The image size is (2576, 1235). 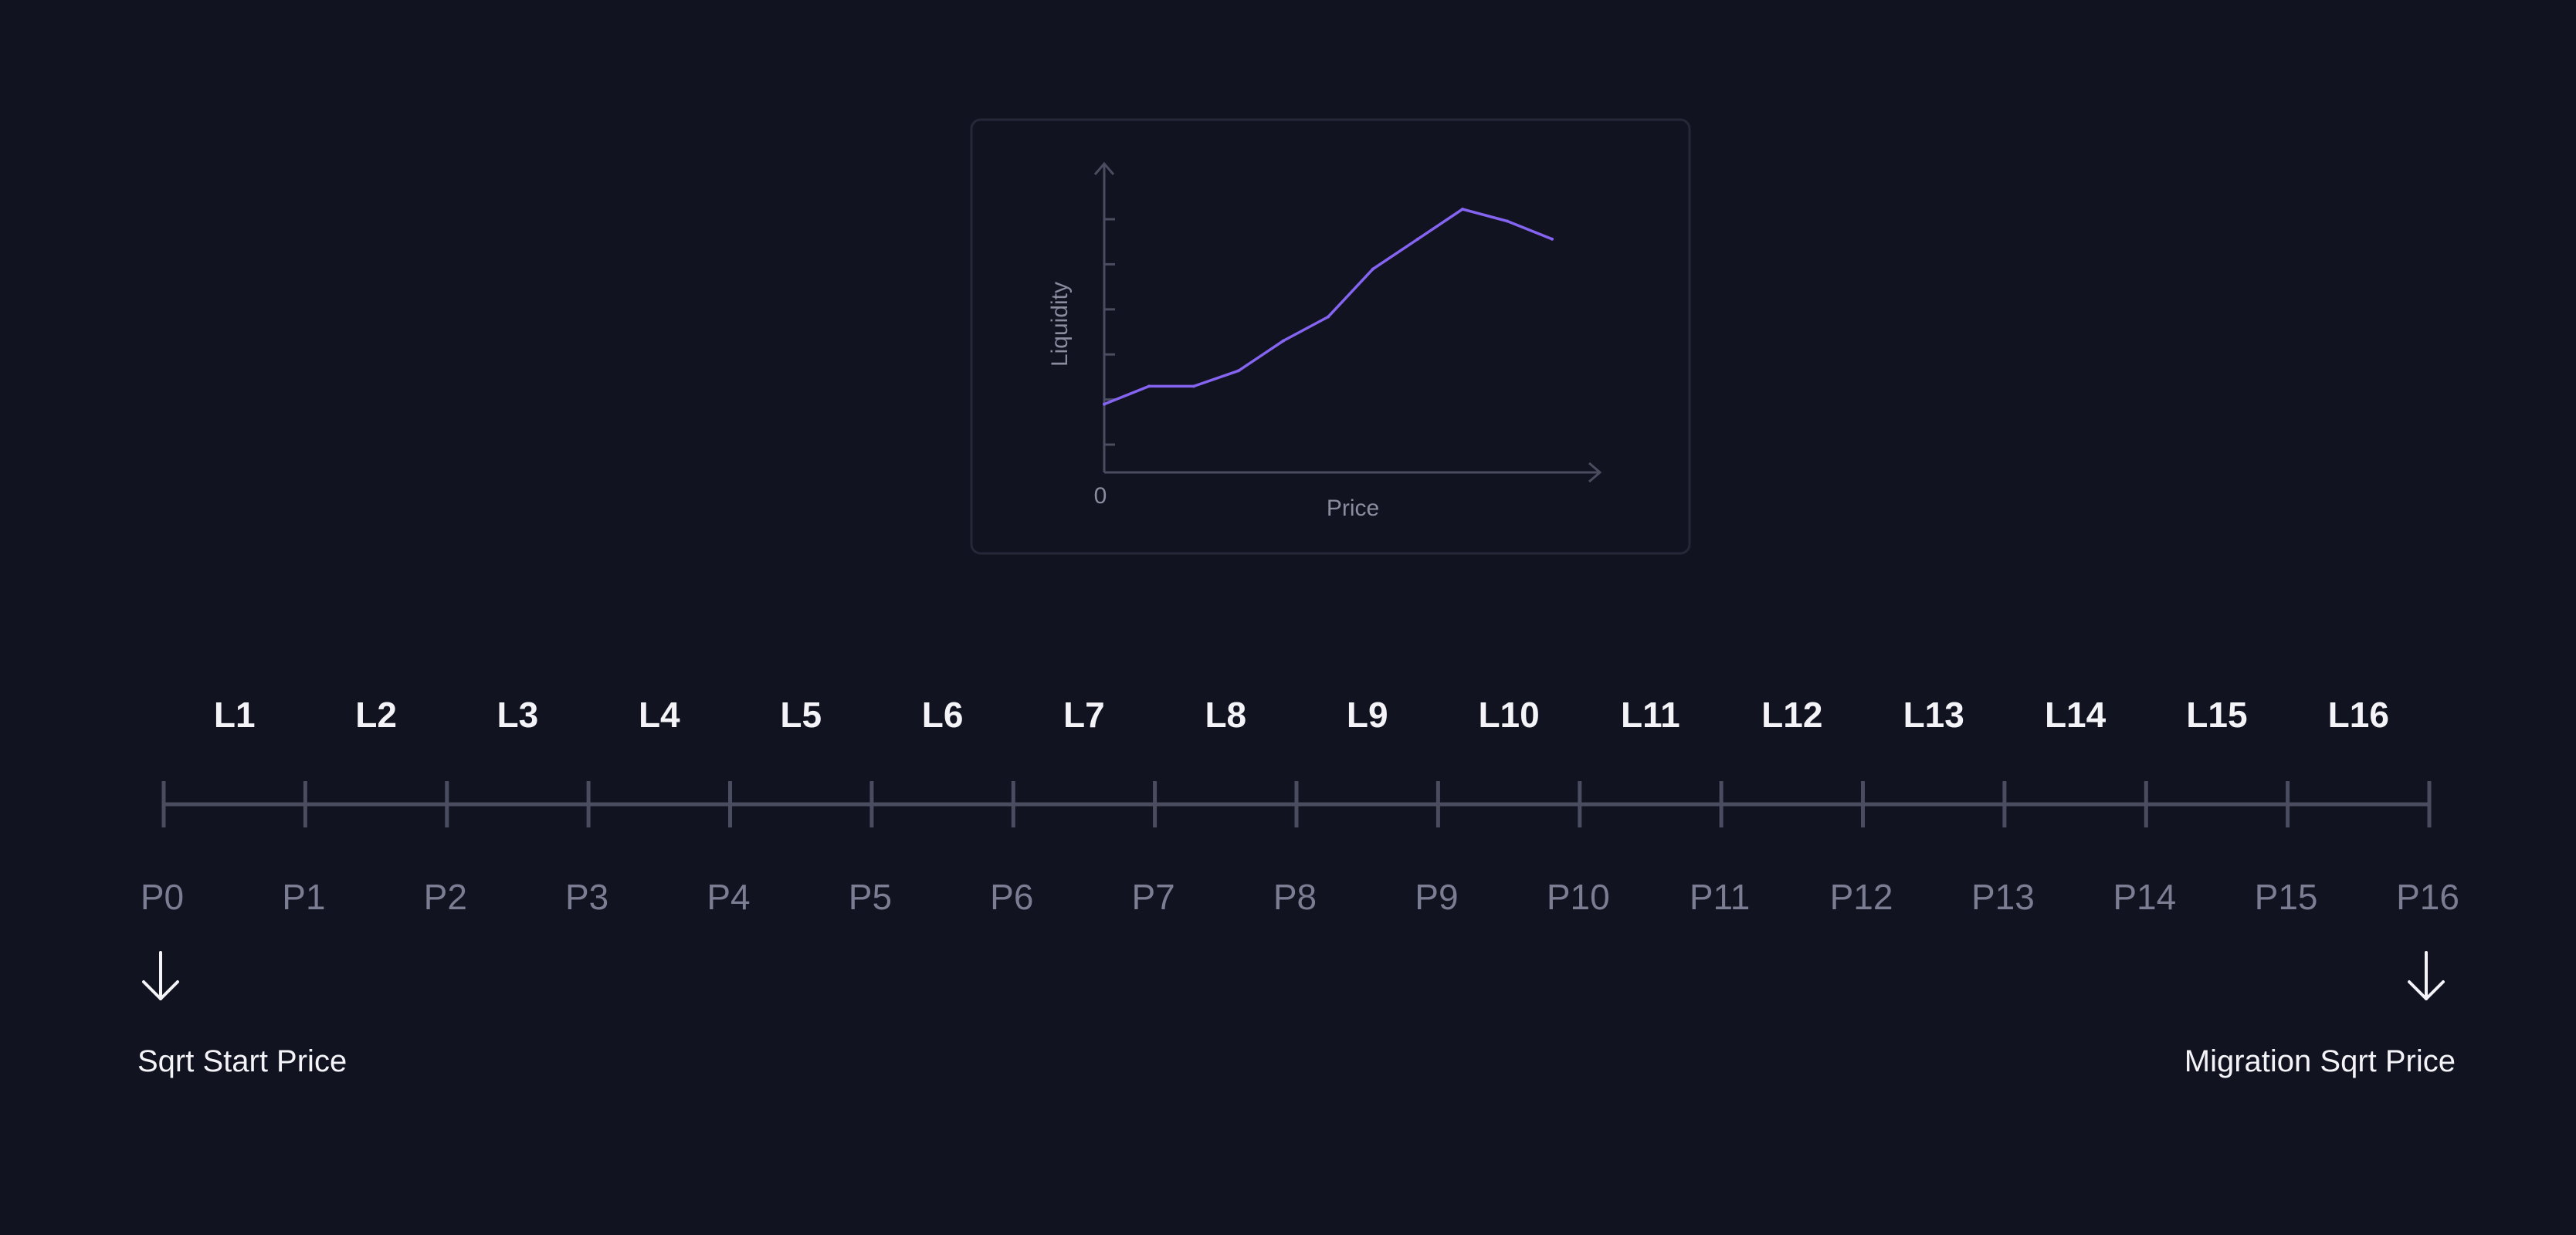 What do you see at coordinates (1084, 715) in the screenshot?
I see `segment-label-l7: L7` at bounding box center [1084, 715].